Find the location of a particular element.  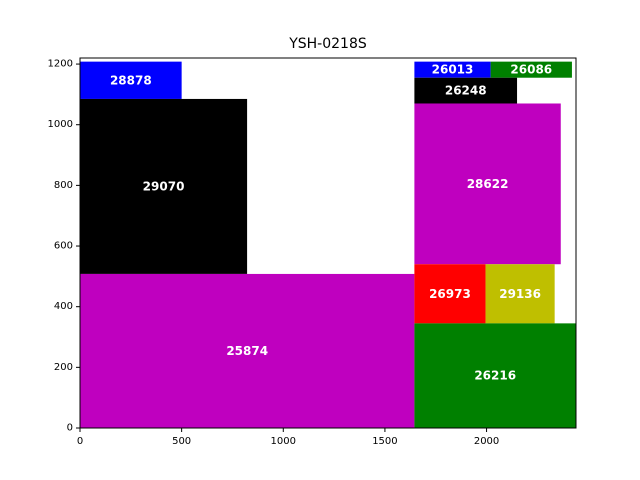

y-tick-label: 1200 is located at coordinates (60, 64).